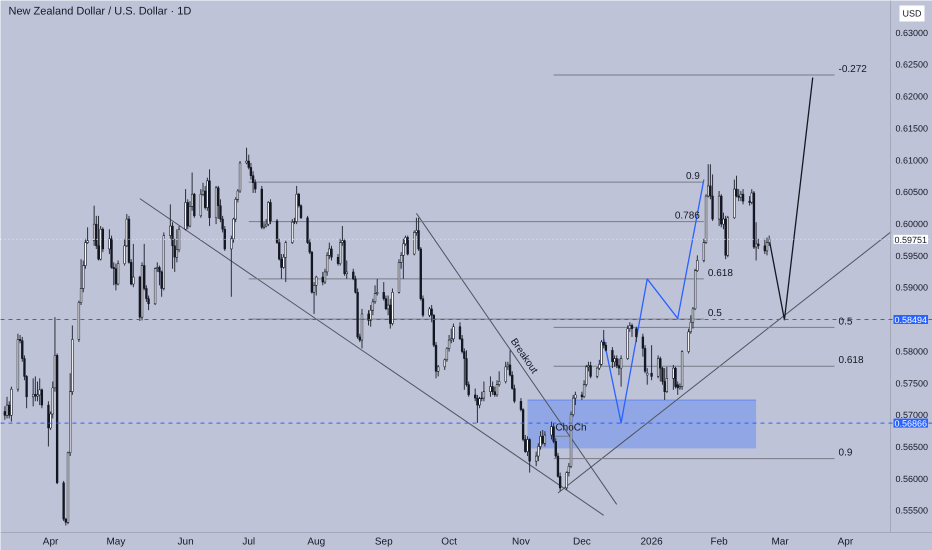  Describe the element at coordinates (116, 542) in the screenshot. I see `x-tick-label: May` at that location.